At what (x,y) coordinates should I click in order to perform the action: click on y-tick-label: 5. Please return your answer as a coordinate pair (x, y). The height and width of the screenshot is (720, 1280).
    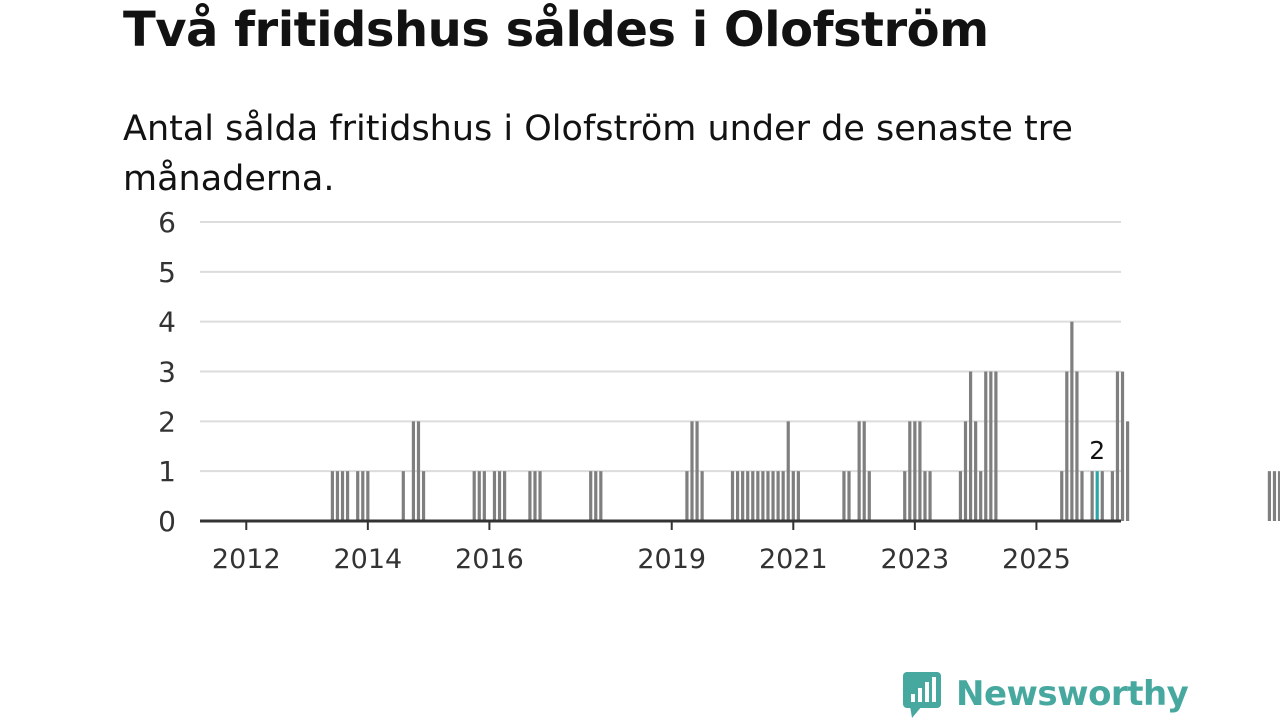
    Looking at the image, I should click on (167, 272).